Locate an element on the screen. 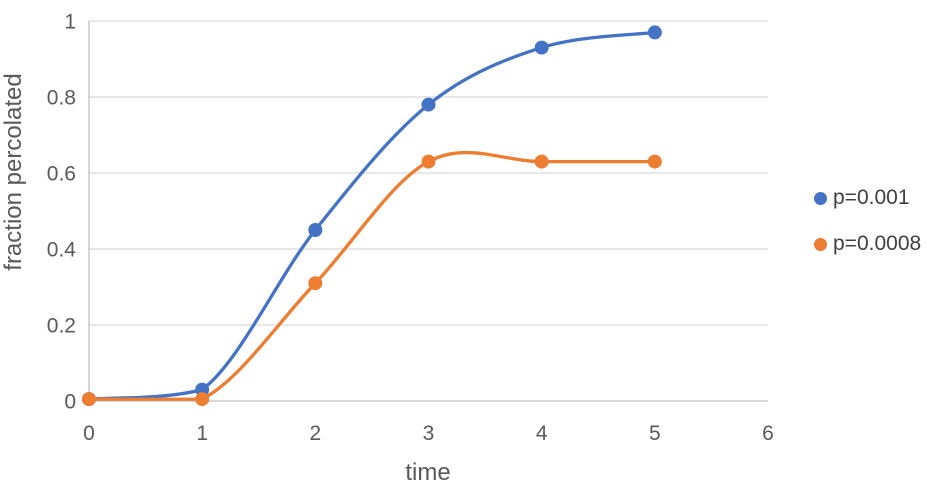  legend-label: p=0.0008 is located at coordinates (877, 243).